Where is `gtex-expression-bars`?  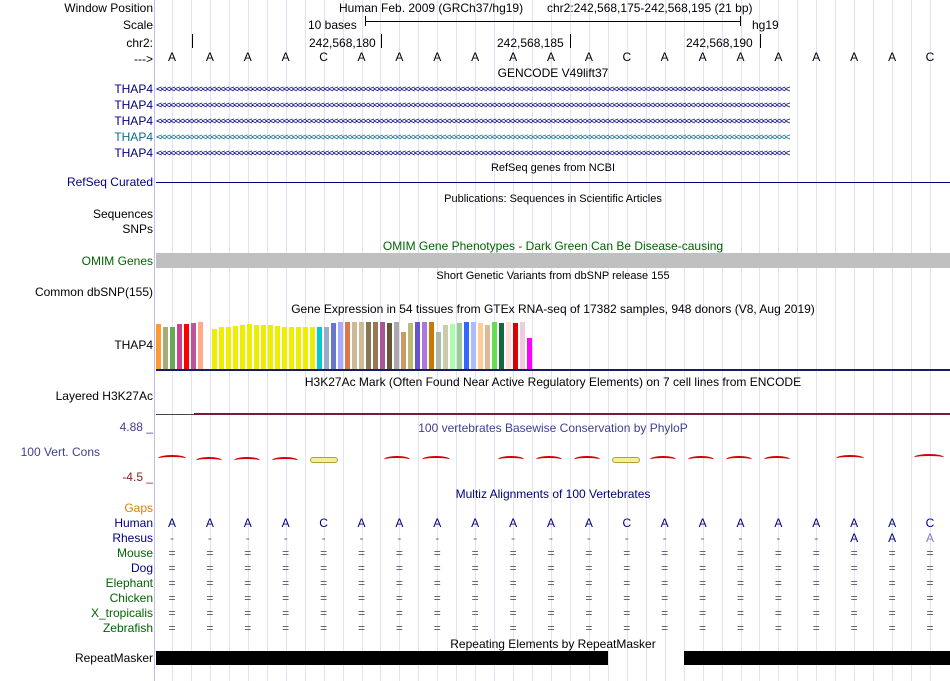 gtex-expression-bars is located at coordinates (356, 344).